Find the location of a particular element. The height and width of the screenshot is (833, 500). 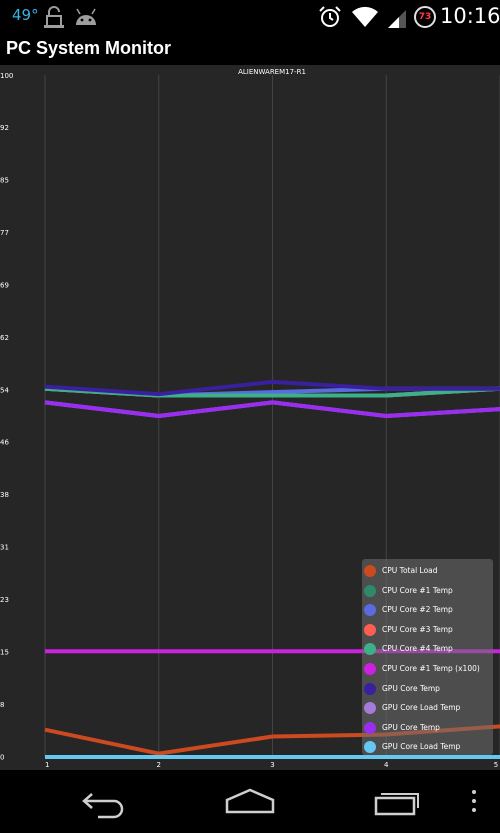

legend-item: CPU Core #4 Temp is located at coordinates (427, 649).